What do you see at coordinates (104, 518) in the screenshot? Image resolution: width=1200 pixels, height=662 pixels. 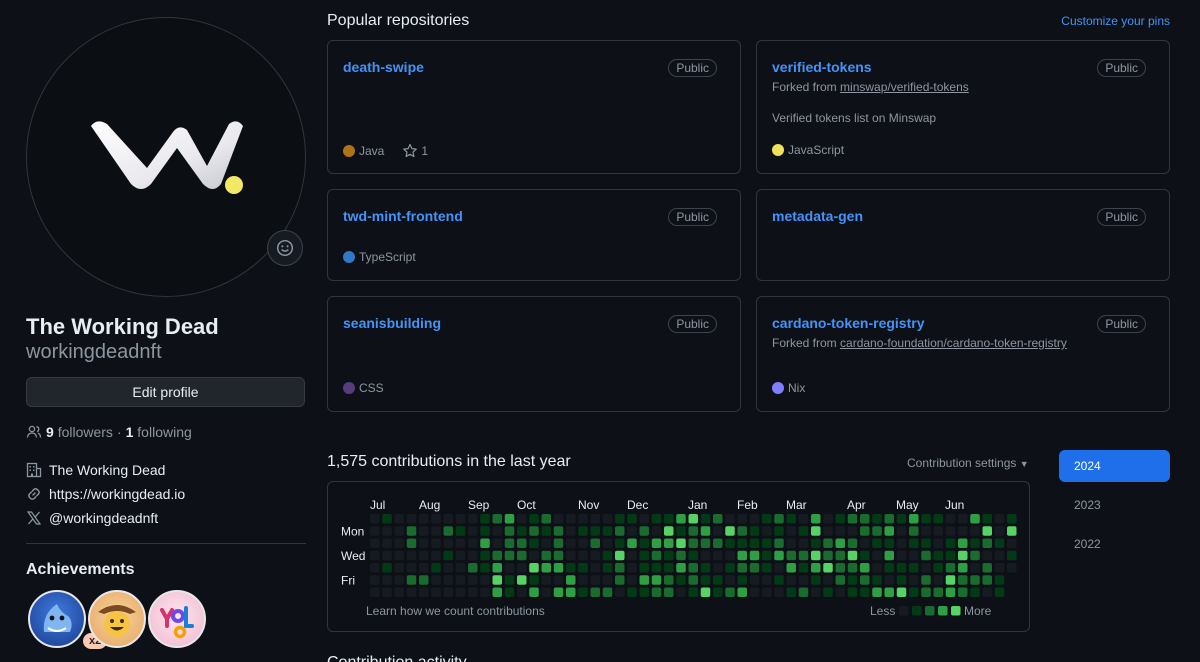 I see `twitter-link: @workingdeadnft` at bounding box center [104, 518].